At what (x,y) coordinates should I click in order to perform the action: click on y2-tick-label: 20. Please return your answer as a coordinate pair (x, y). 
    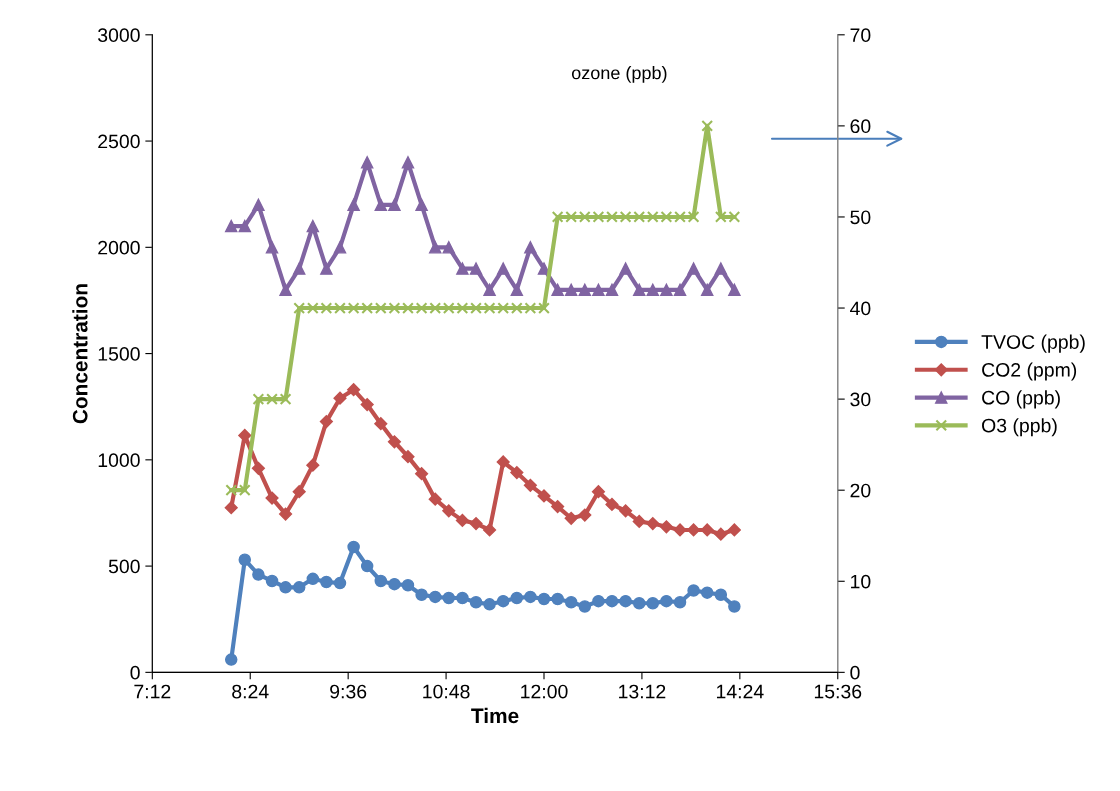
    Looking at the image, I should click on (860, 490).